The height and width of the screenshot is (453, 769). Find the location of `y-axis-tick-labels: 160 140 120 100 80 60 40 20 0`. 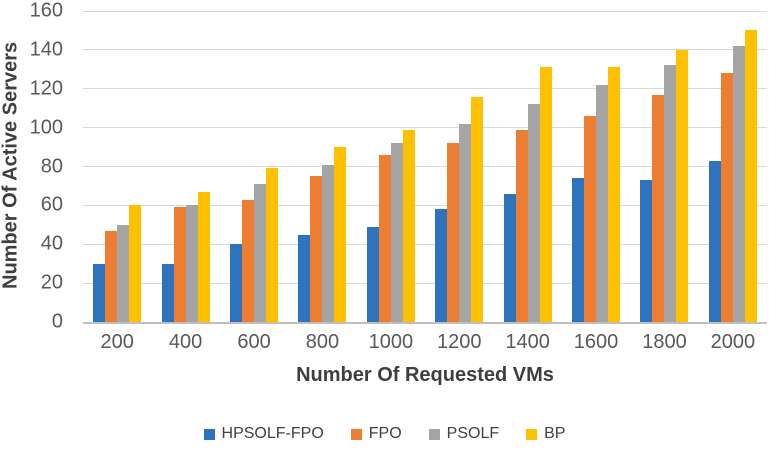

y-axis-tick-labels: 160 140 120 100 80 60 40 20 0 is located at coordinates (31, 166).